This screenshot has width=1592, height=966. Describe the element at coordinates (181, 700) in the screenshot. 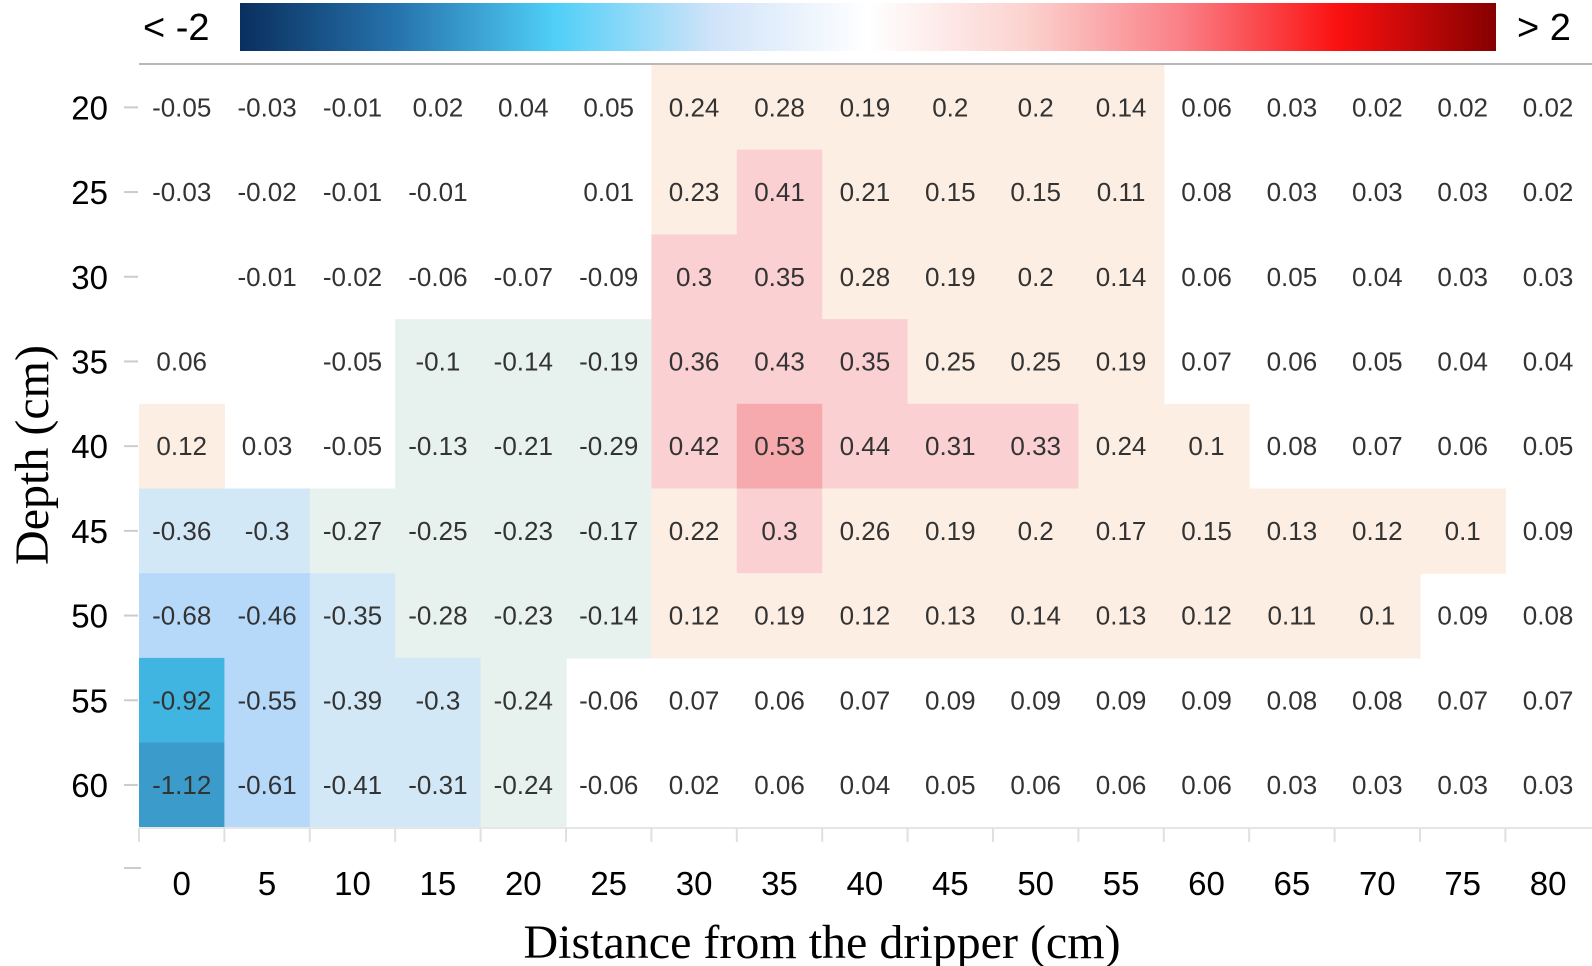

I see `cell-value-label: -0.92` at that location.